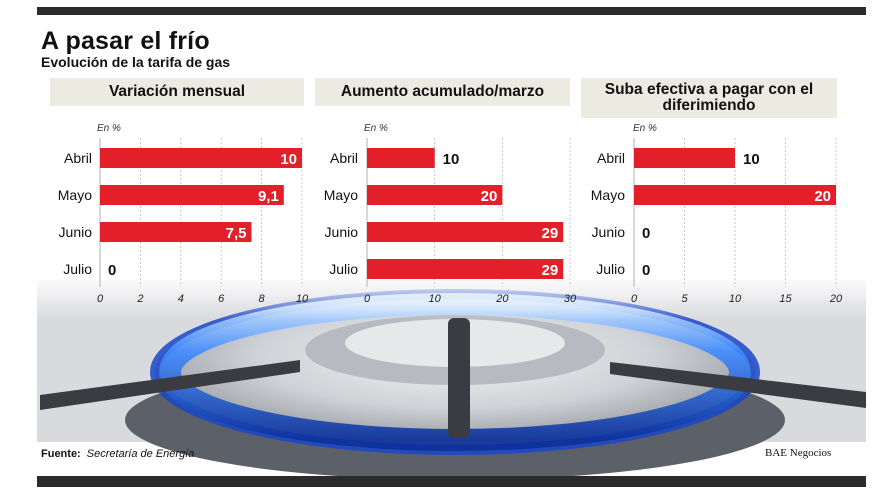 The width and height of the screenshot is (887, 497). I want to click on panel-1-header: Variación mensual, so click(177, 92).